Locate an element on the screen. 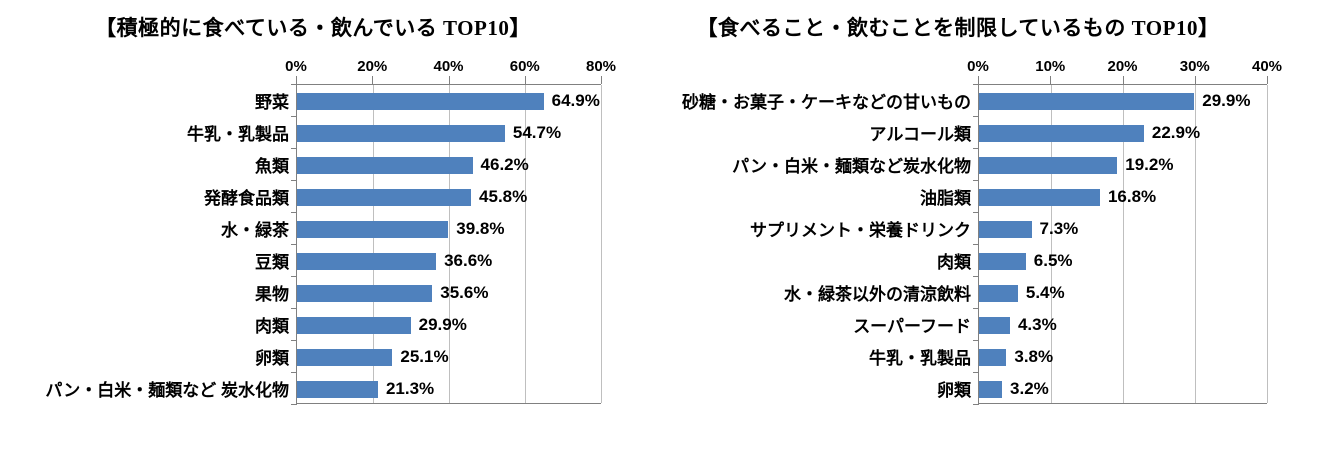 This screenshot has height=454, width=1317. value-label: 25.1% is located at coordinates (424, 356).